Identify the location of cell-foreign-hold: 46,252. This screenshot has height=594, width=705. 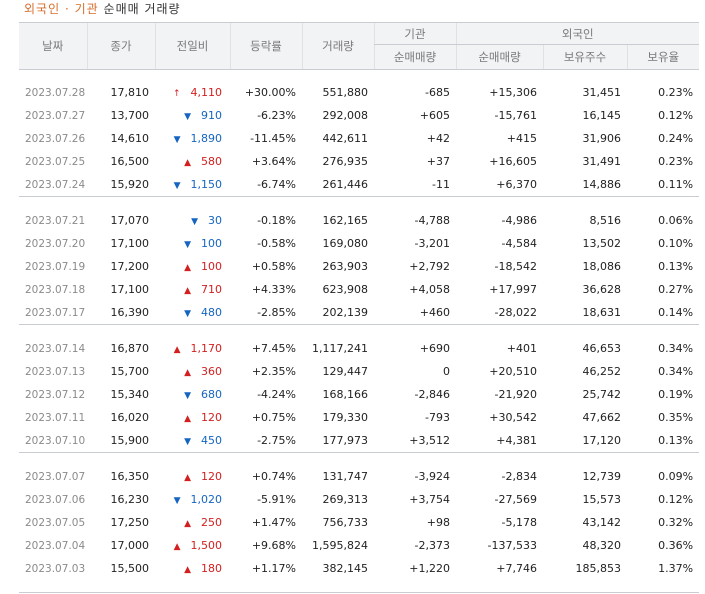
(602, 371).